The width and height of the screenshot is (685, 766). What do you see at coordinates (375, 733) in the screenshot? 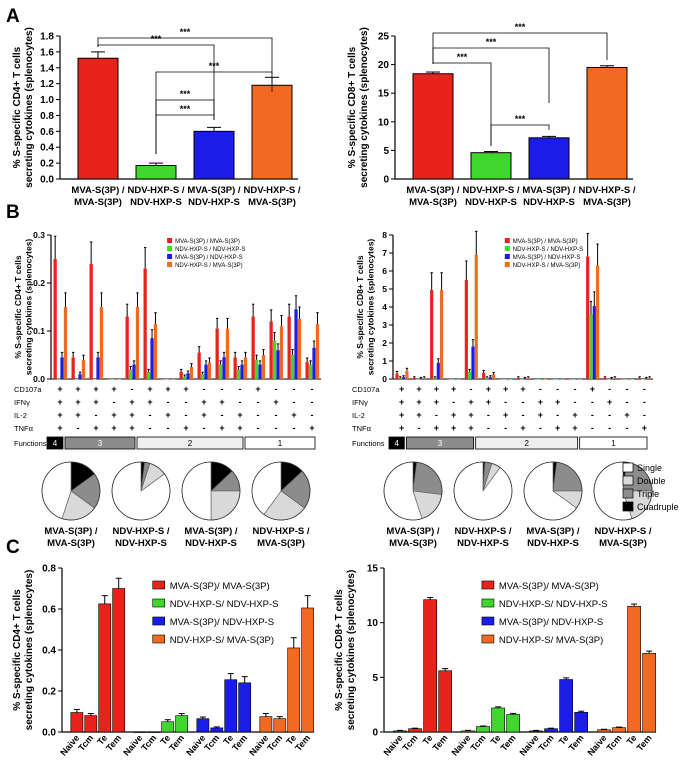
I see `y-tick-label: 0` at bounding box center [375, 733].